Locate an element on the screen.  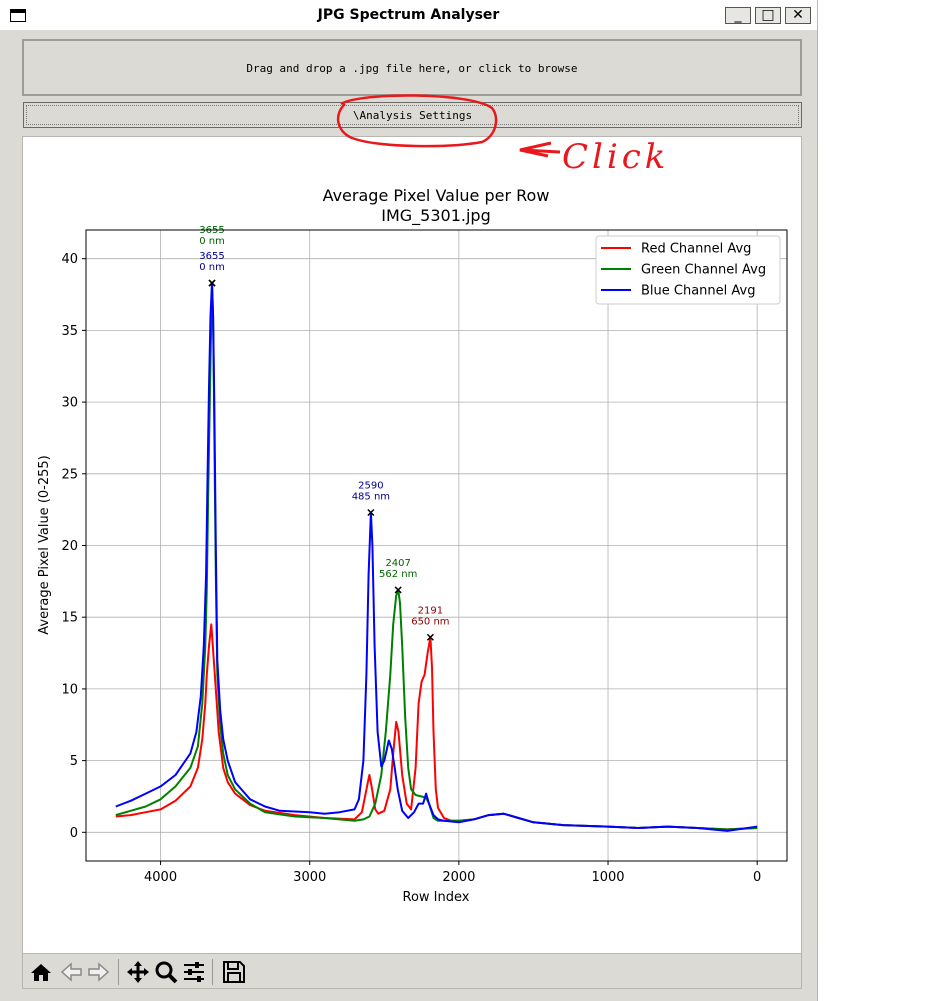
y-tick-label: 35 is located at coordinates (69, 331).